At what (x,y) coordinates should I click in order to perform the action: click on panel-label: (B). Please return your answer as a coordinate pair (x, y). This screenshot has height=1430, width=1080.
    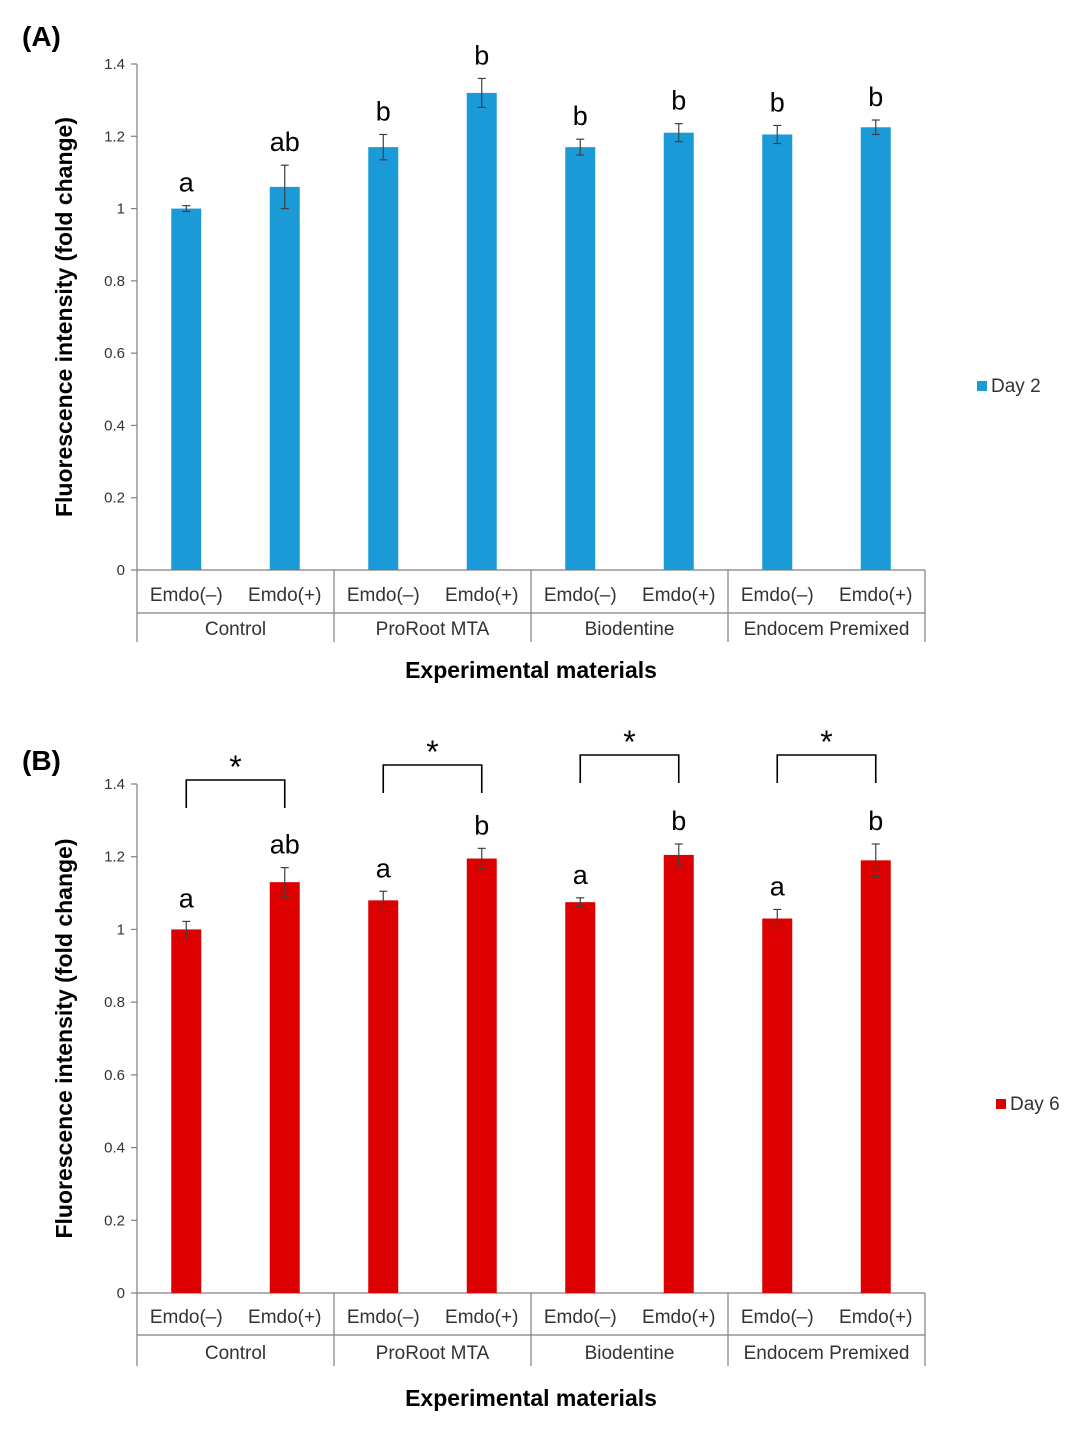
    Looking at the image, I should click on (41, 760).